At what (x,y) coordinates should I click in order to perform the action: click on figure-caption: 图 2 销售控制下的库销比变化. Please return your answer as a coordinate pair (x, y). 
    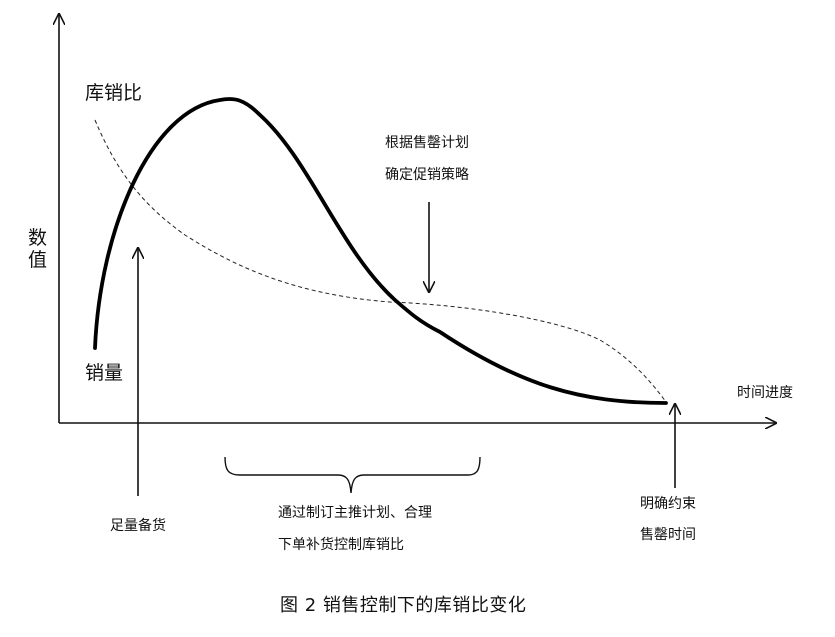
    Looking at the image, I should click on (403, 605).